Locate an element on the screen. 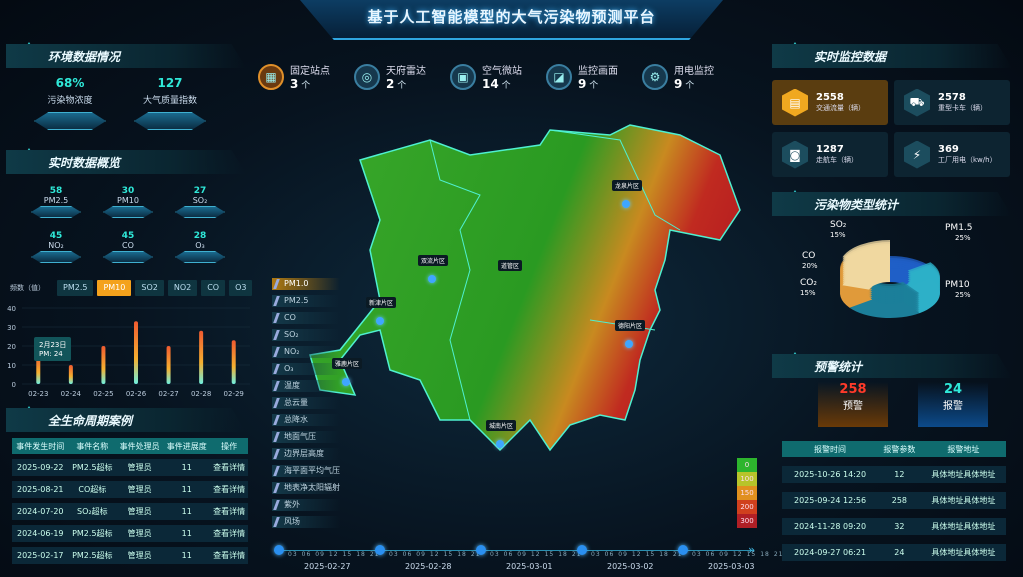 This screenshot has width=1023, height=577. panel-title: 污染物类型统计 is located at coordinates (892, 204).